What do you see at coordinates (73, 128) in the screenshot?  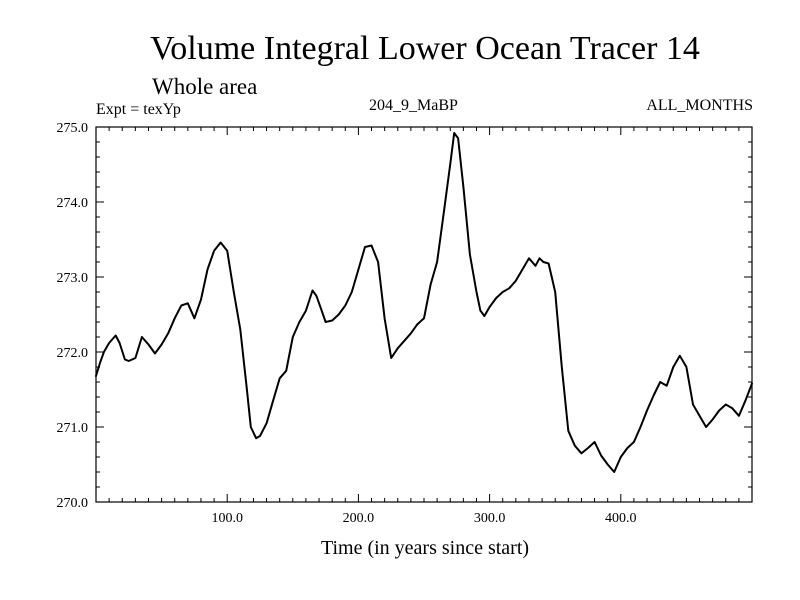 I see `y-tick-label: 275.0` at bounding box center [73, 128].